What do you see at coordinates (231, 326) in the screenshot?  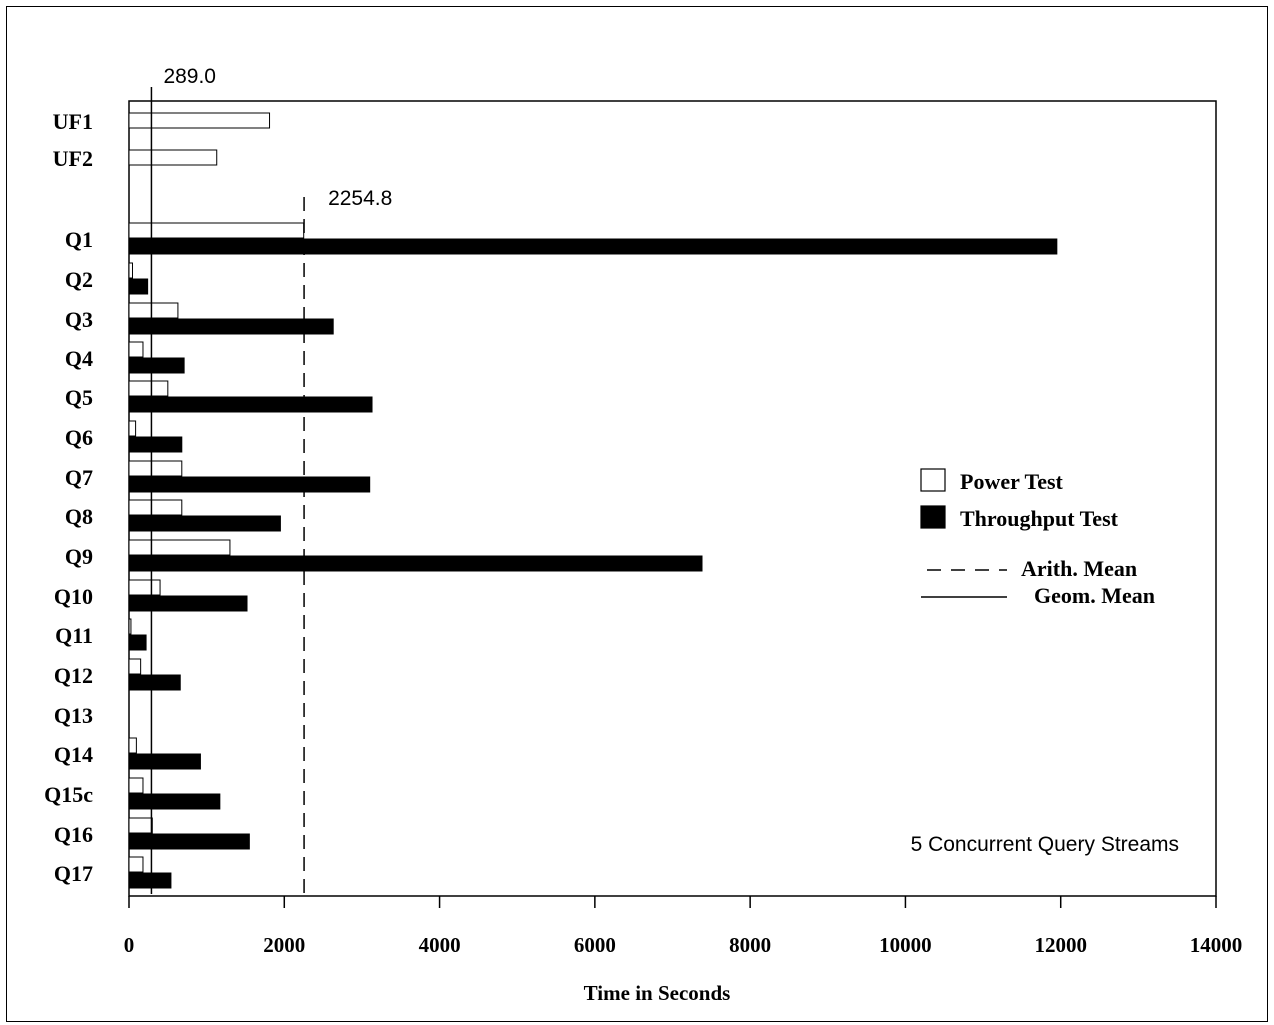 I see `bar-throughput-q3` at bounding box center [231, 326].